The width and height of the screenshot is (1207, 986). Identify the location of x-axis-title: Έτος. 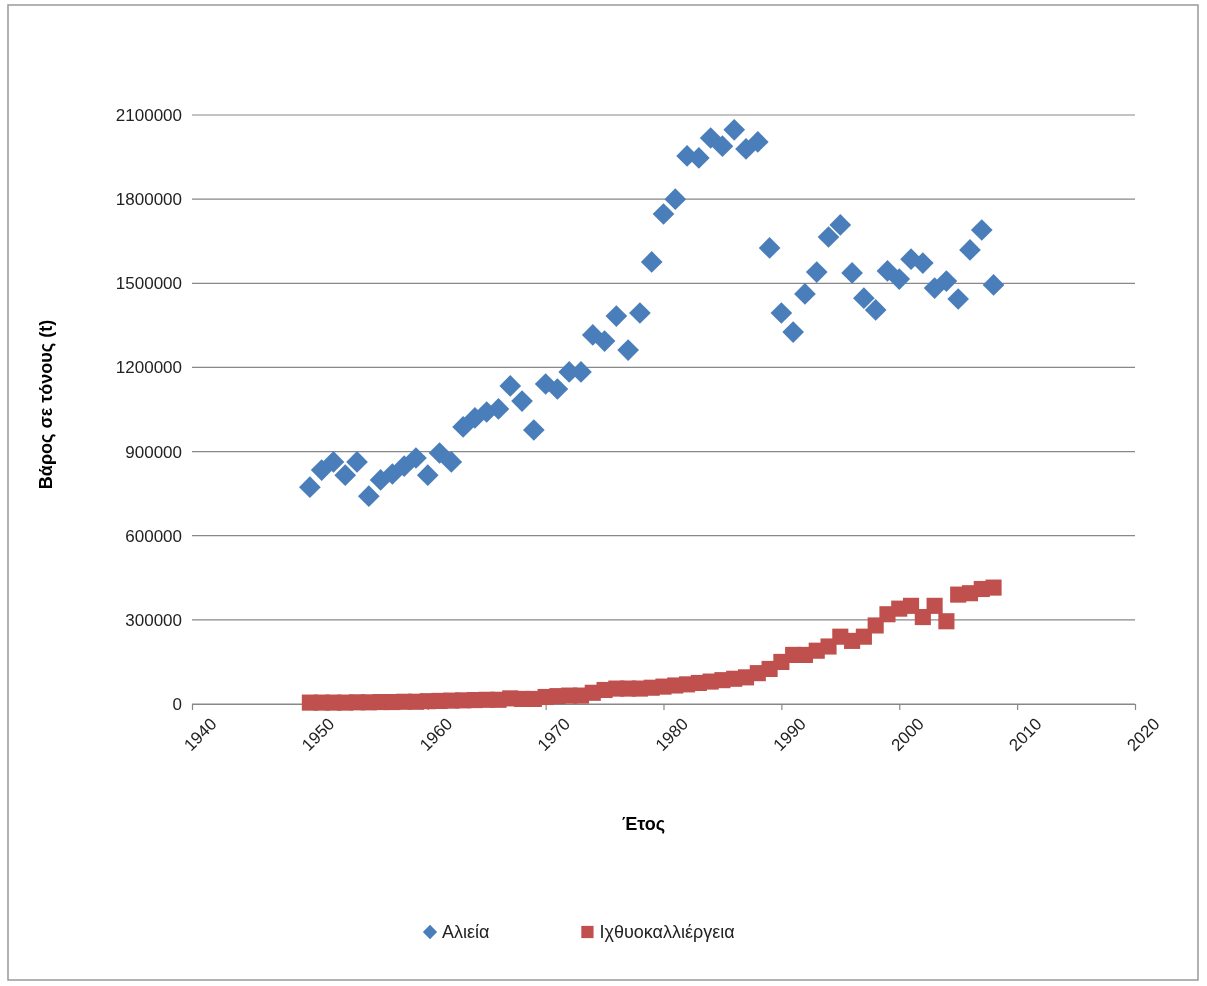
(643, 824).